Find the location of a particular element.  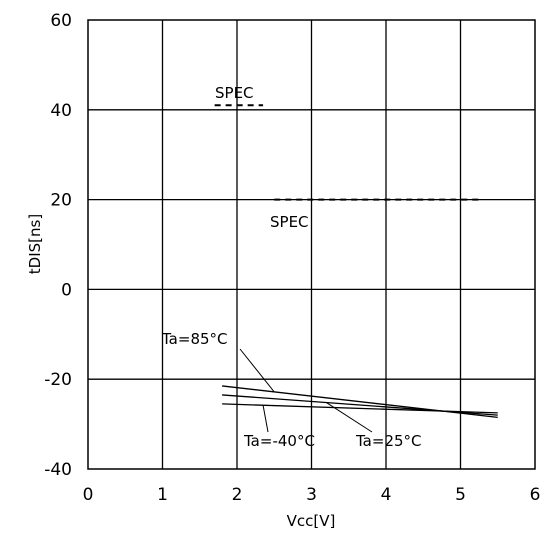

leader-25c is located at coordinates (349, 417).